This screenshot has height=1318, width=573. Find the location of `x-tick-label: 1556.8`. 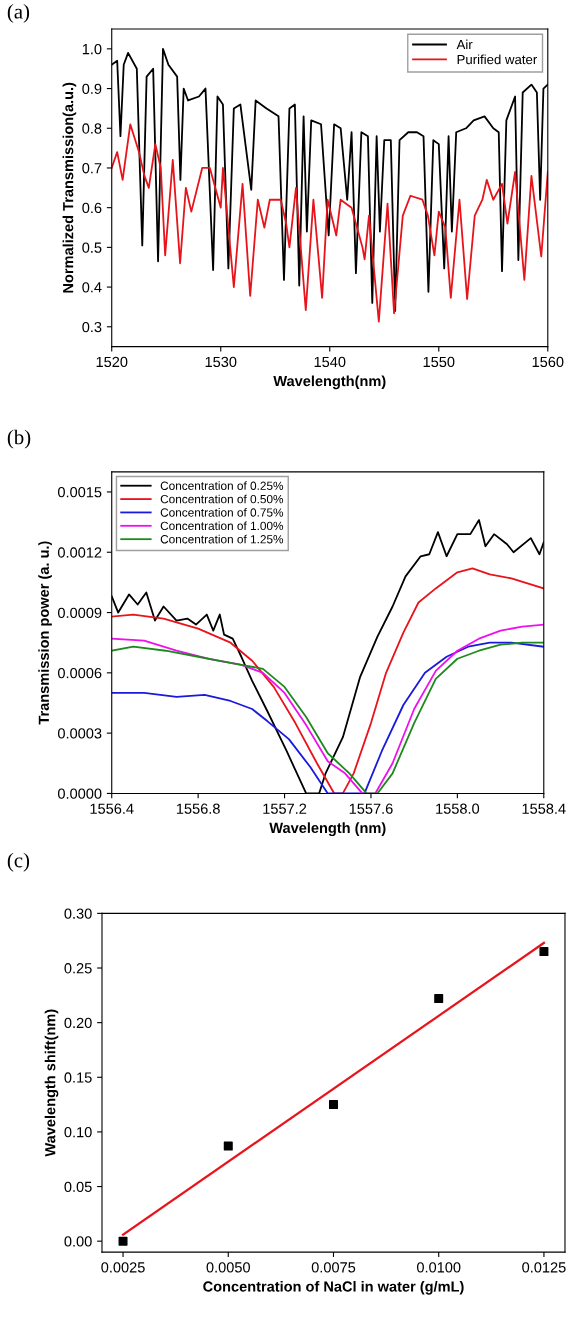

x-tick-label: 1556.8 is located at coordinates (198, 808).